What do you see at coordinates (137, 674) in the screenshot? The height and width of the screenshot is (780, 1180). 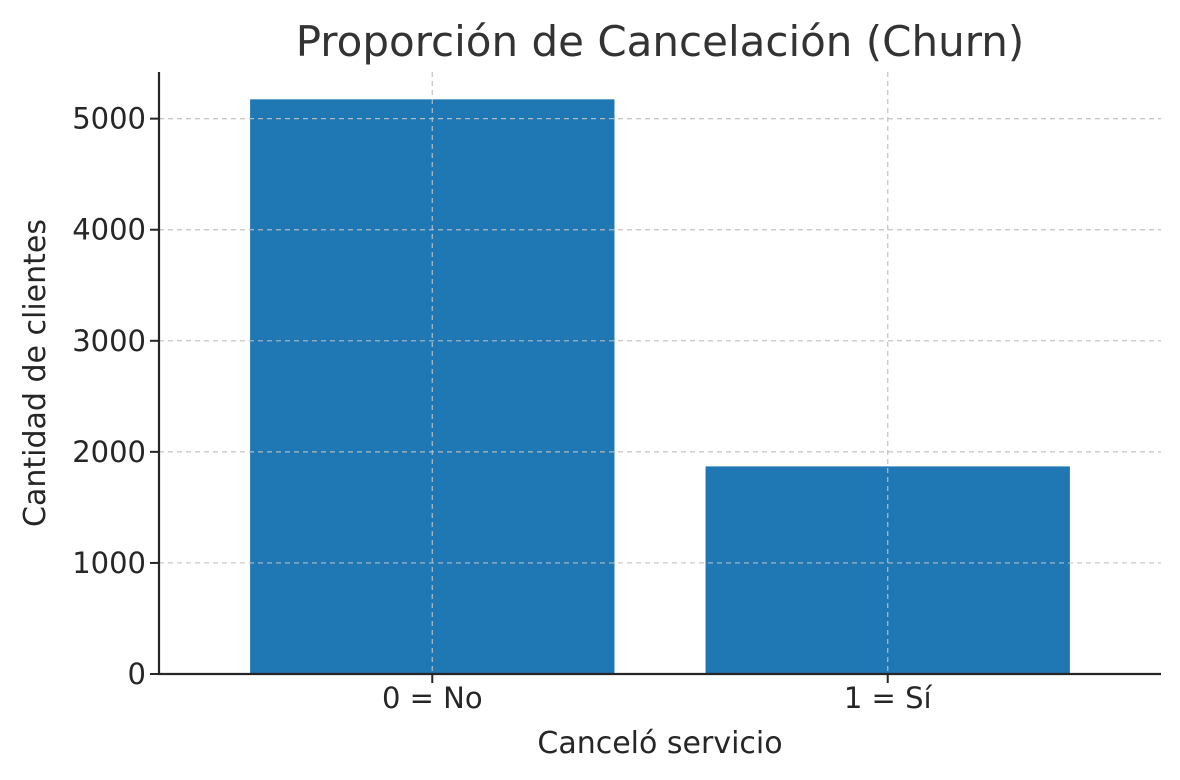 I see `y-tick-label: 0` at bounding box center [137, 674].